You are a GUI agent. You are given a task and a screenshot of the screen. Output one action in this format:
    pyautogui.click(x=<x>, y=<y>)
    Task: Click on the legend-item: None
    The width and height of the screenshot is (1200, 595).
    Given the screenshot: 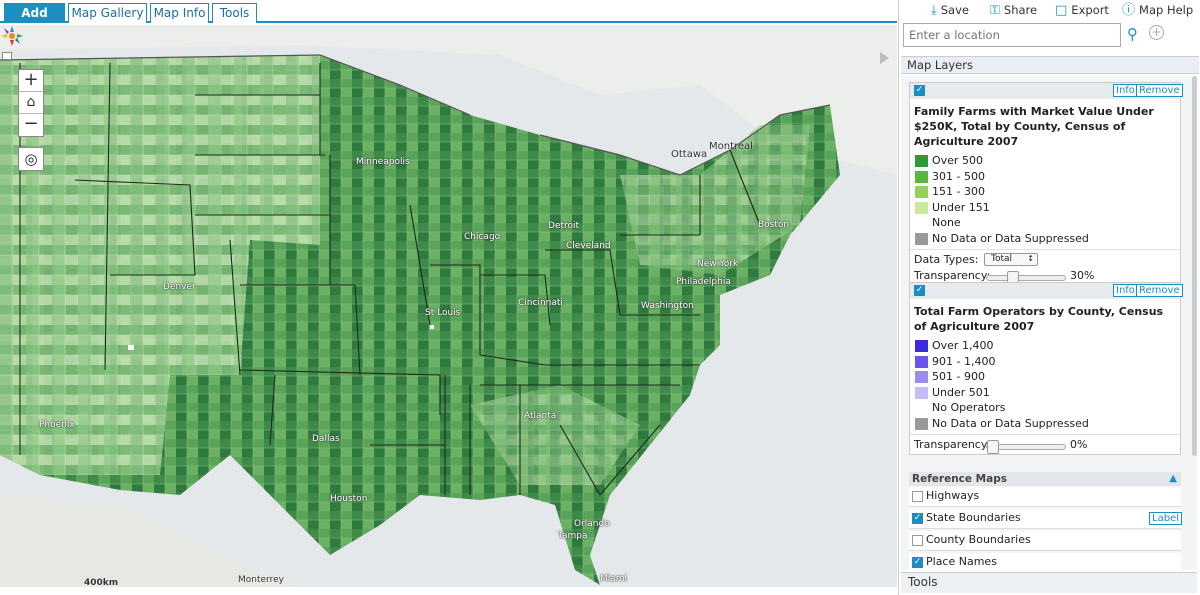 What is the action you would take?
    pyautogui.click(x=1045, y=223)
    